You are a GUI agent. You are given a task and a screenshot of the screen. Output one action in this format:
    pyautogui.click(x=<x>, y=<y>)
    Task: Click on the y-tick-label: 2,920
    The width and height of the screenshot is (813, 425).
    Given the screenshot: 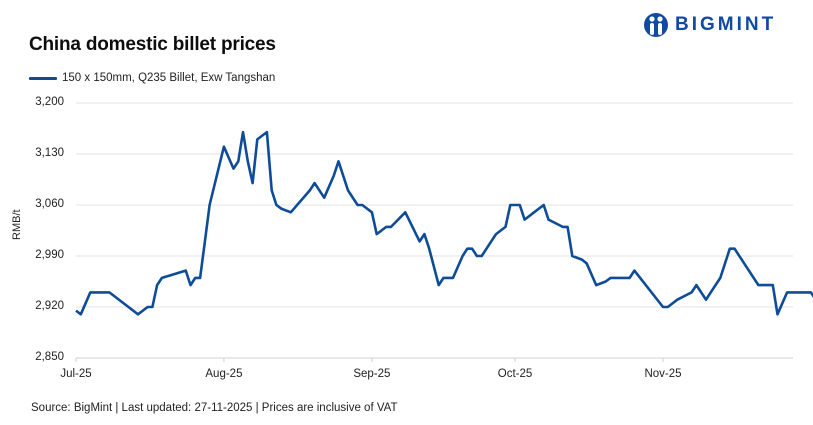 What is the action you would take?
    pyautogui.click(x=49, y=306)
    